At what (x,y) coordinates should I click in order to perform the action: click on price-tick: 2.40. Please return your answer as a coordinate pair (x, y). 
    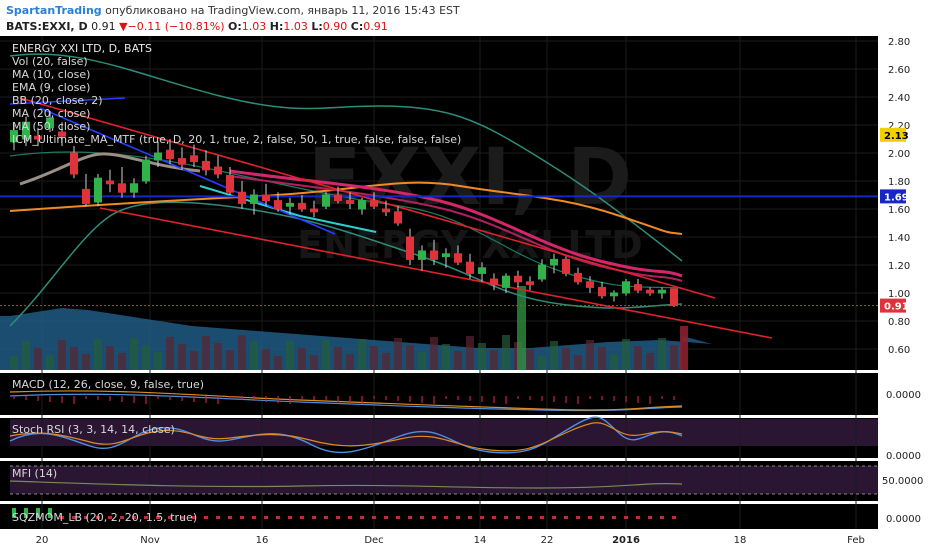
    Looking at the image, I should click on (899, 98).